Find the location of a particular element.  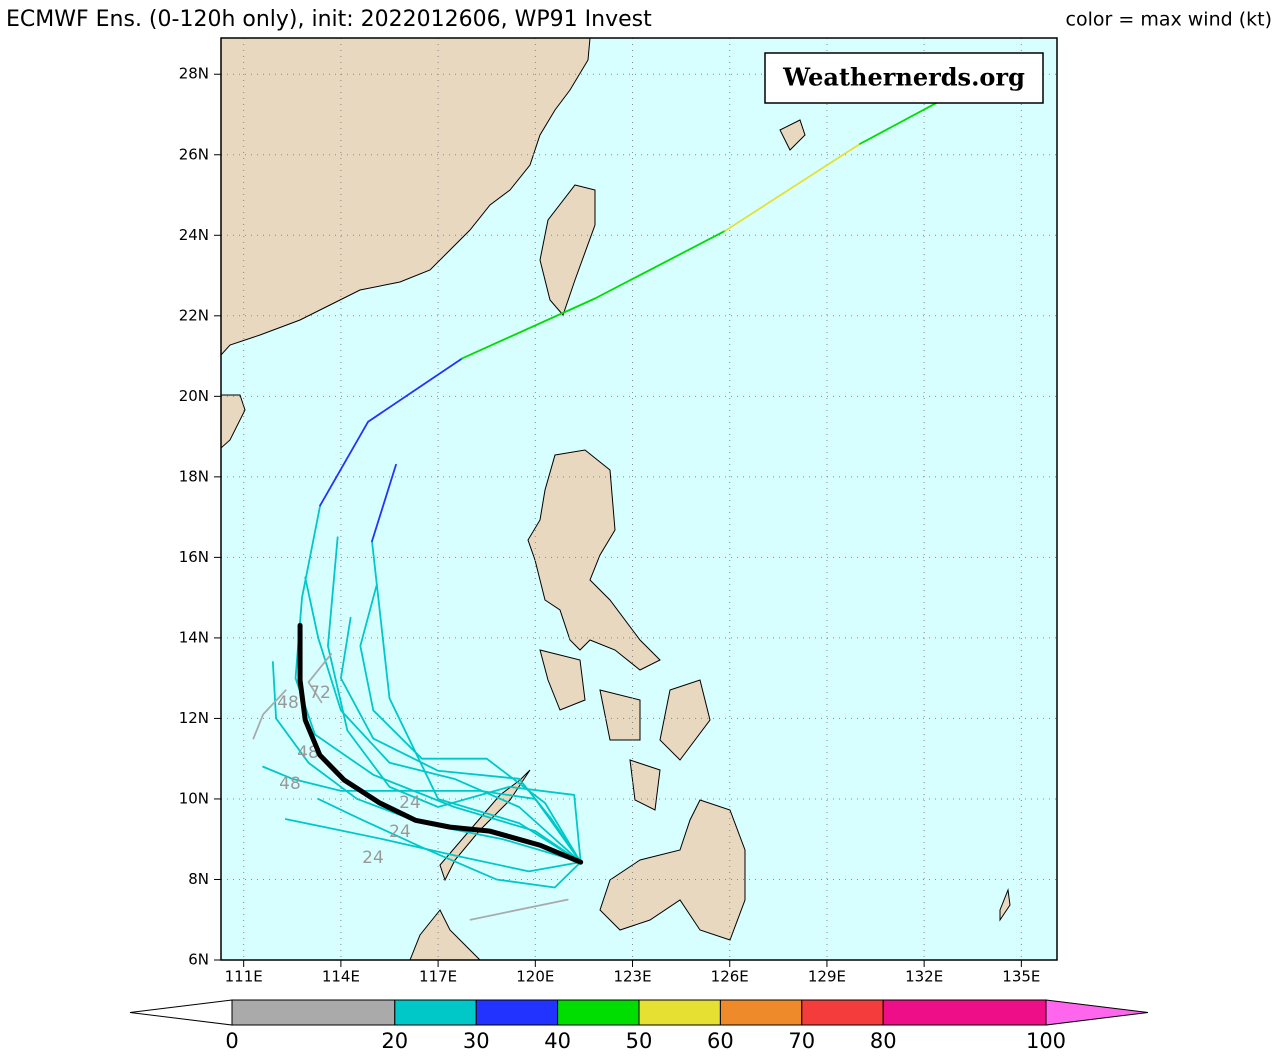

x-tick-label: 123E is located at coordinates (632, 977).